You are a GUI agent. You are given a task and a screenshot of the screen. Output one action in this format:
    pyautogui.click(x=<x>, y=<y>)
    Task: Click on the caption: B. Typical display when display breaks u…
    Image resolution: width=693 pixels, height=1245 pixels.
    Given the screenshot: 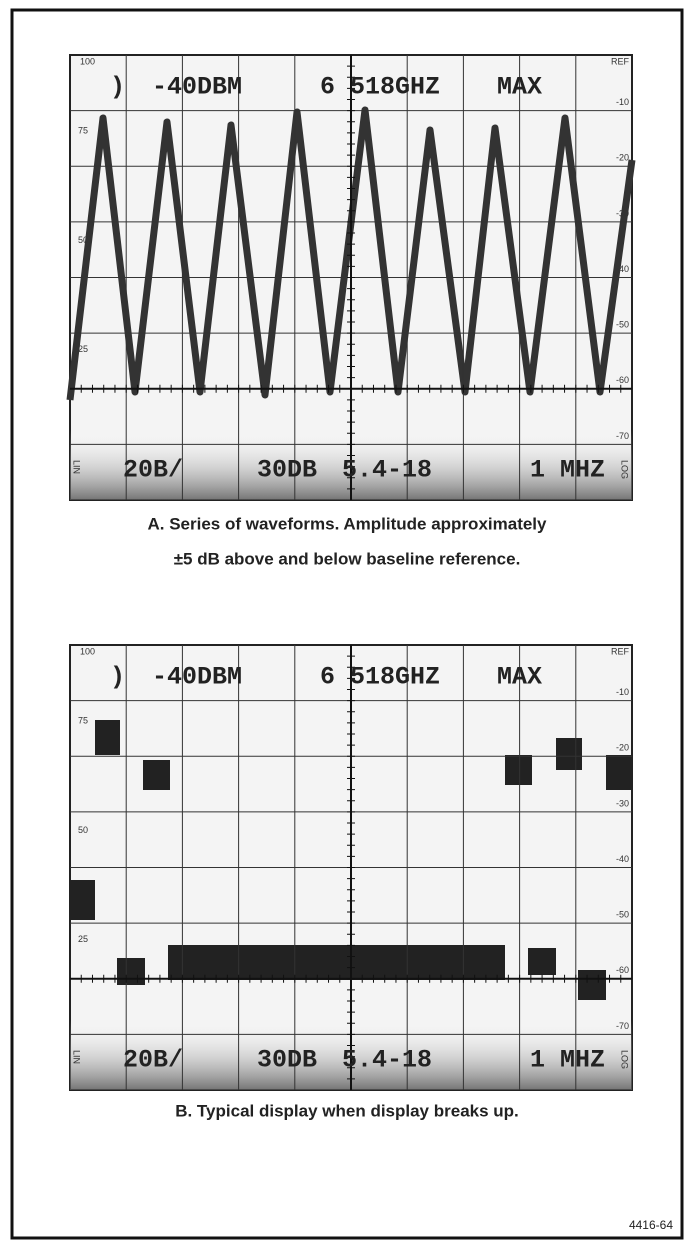 What is the action you would take?
    pyautogui.click(x=347, y=1110)
    